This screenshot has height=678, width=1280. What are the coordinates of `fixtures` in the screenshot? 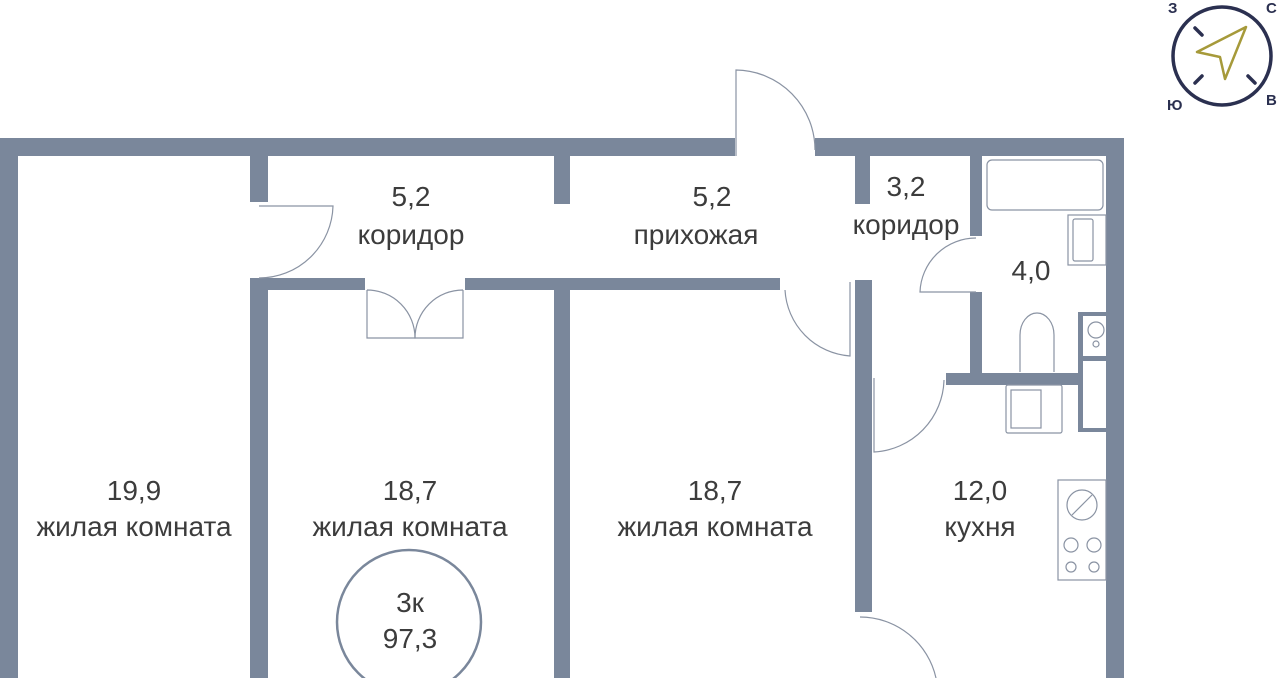 It's located at (1046, 370).